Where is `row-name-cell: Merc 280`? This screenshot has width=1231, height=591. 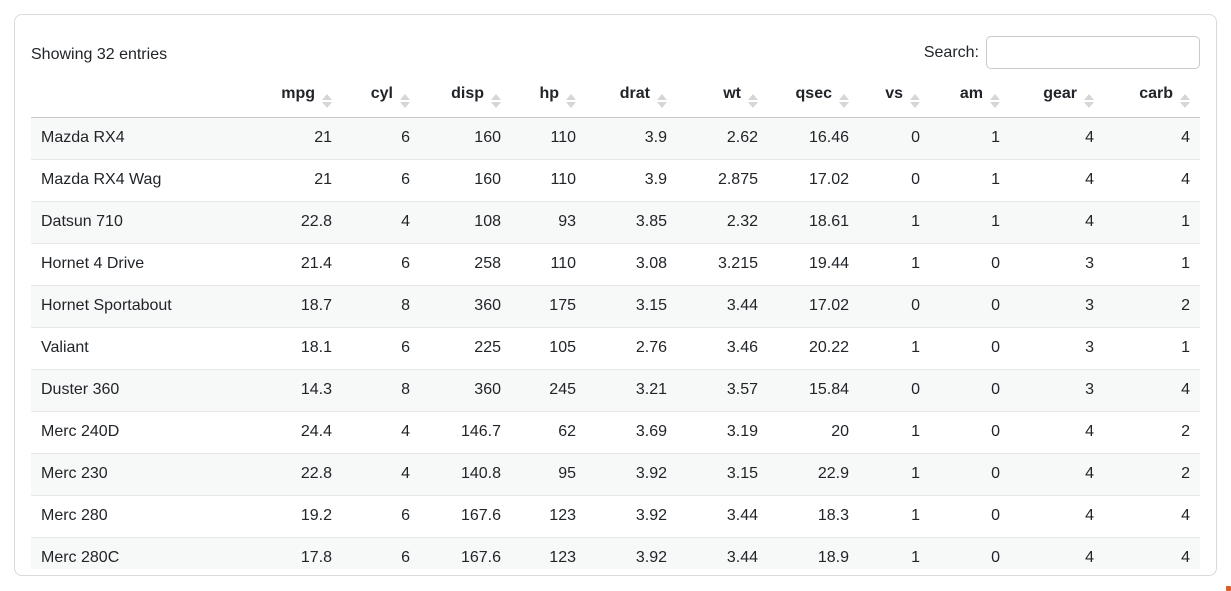 row-name-cell: Merc 280 is located at coordinates (147, 516).